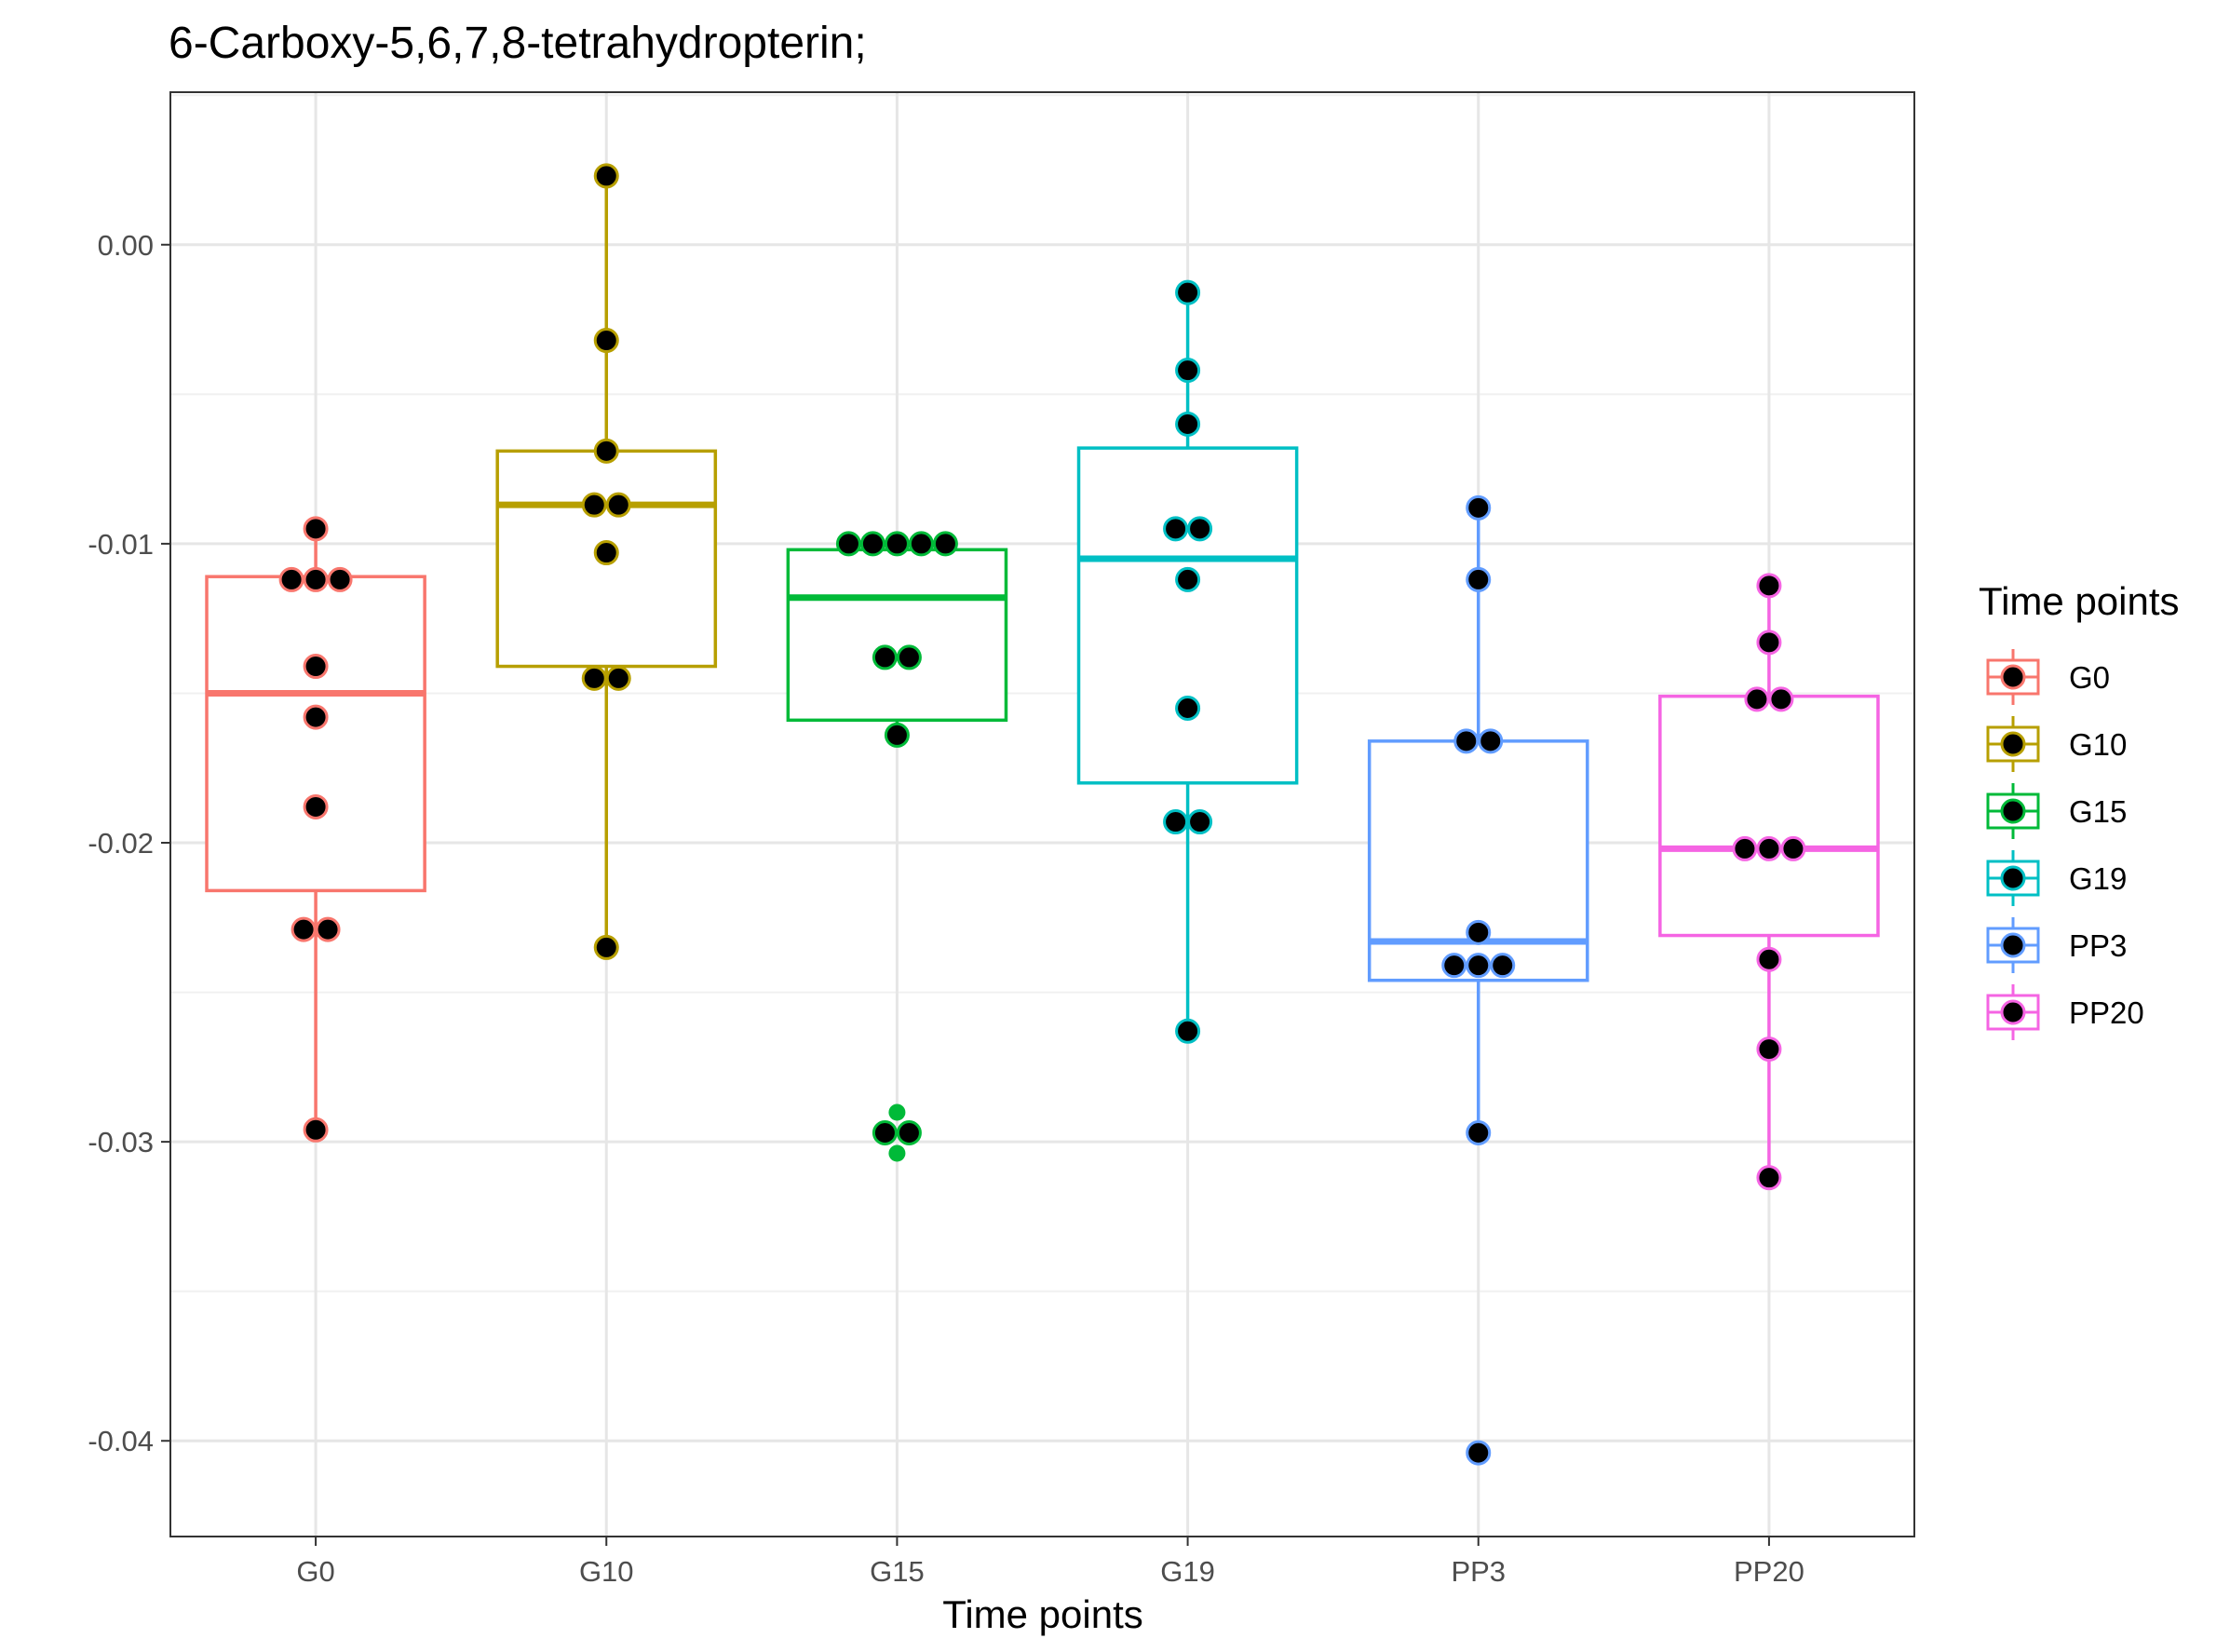 The image size is (2230, 1652). Describe the element at coordinates (121, 544) in the screenshot. I see `y-tick-label: -0.01` at that location.